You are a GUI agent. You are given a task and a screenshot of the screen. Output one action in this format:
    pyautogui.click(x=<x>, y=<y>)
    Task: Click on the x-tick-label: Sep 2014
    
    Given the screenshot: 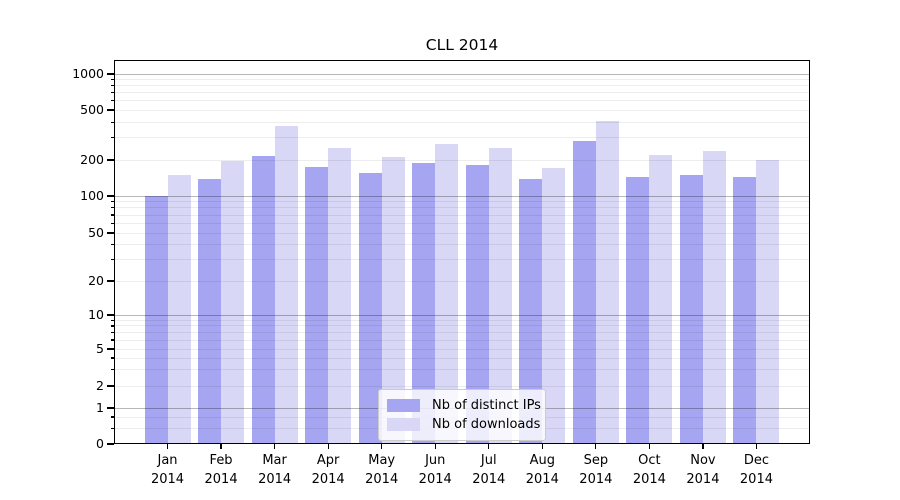 What is the action you would take?
    pyautogui.click(x=596, y=470)
    